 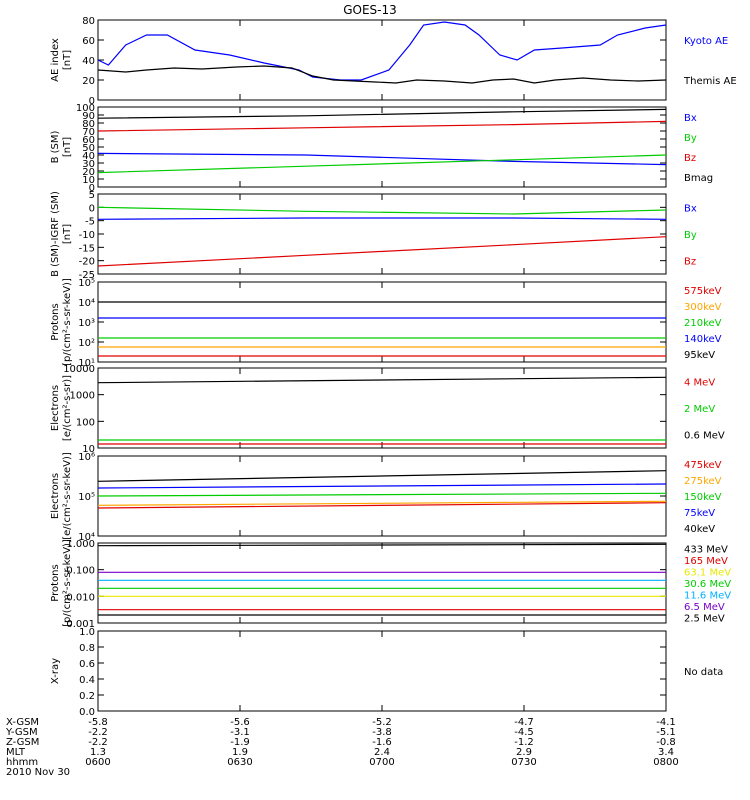 What do you see at coordinates (382, 210) in the screenshot?
I see `series-line-by` at bounding box center [382, 210].